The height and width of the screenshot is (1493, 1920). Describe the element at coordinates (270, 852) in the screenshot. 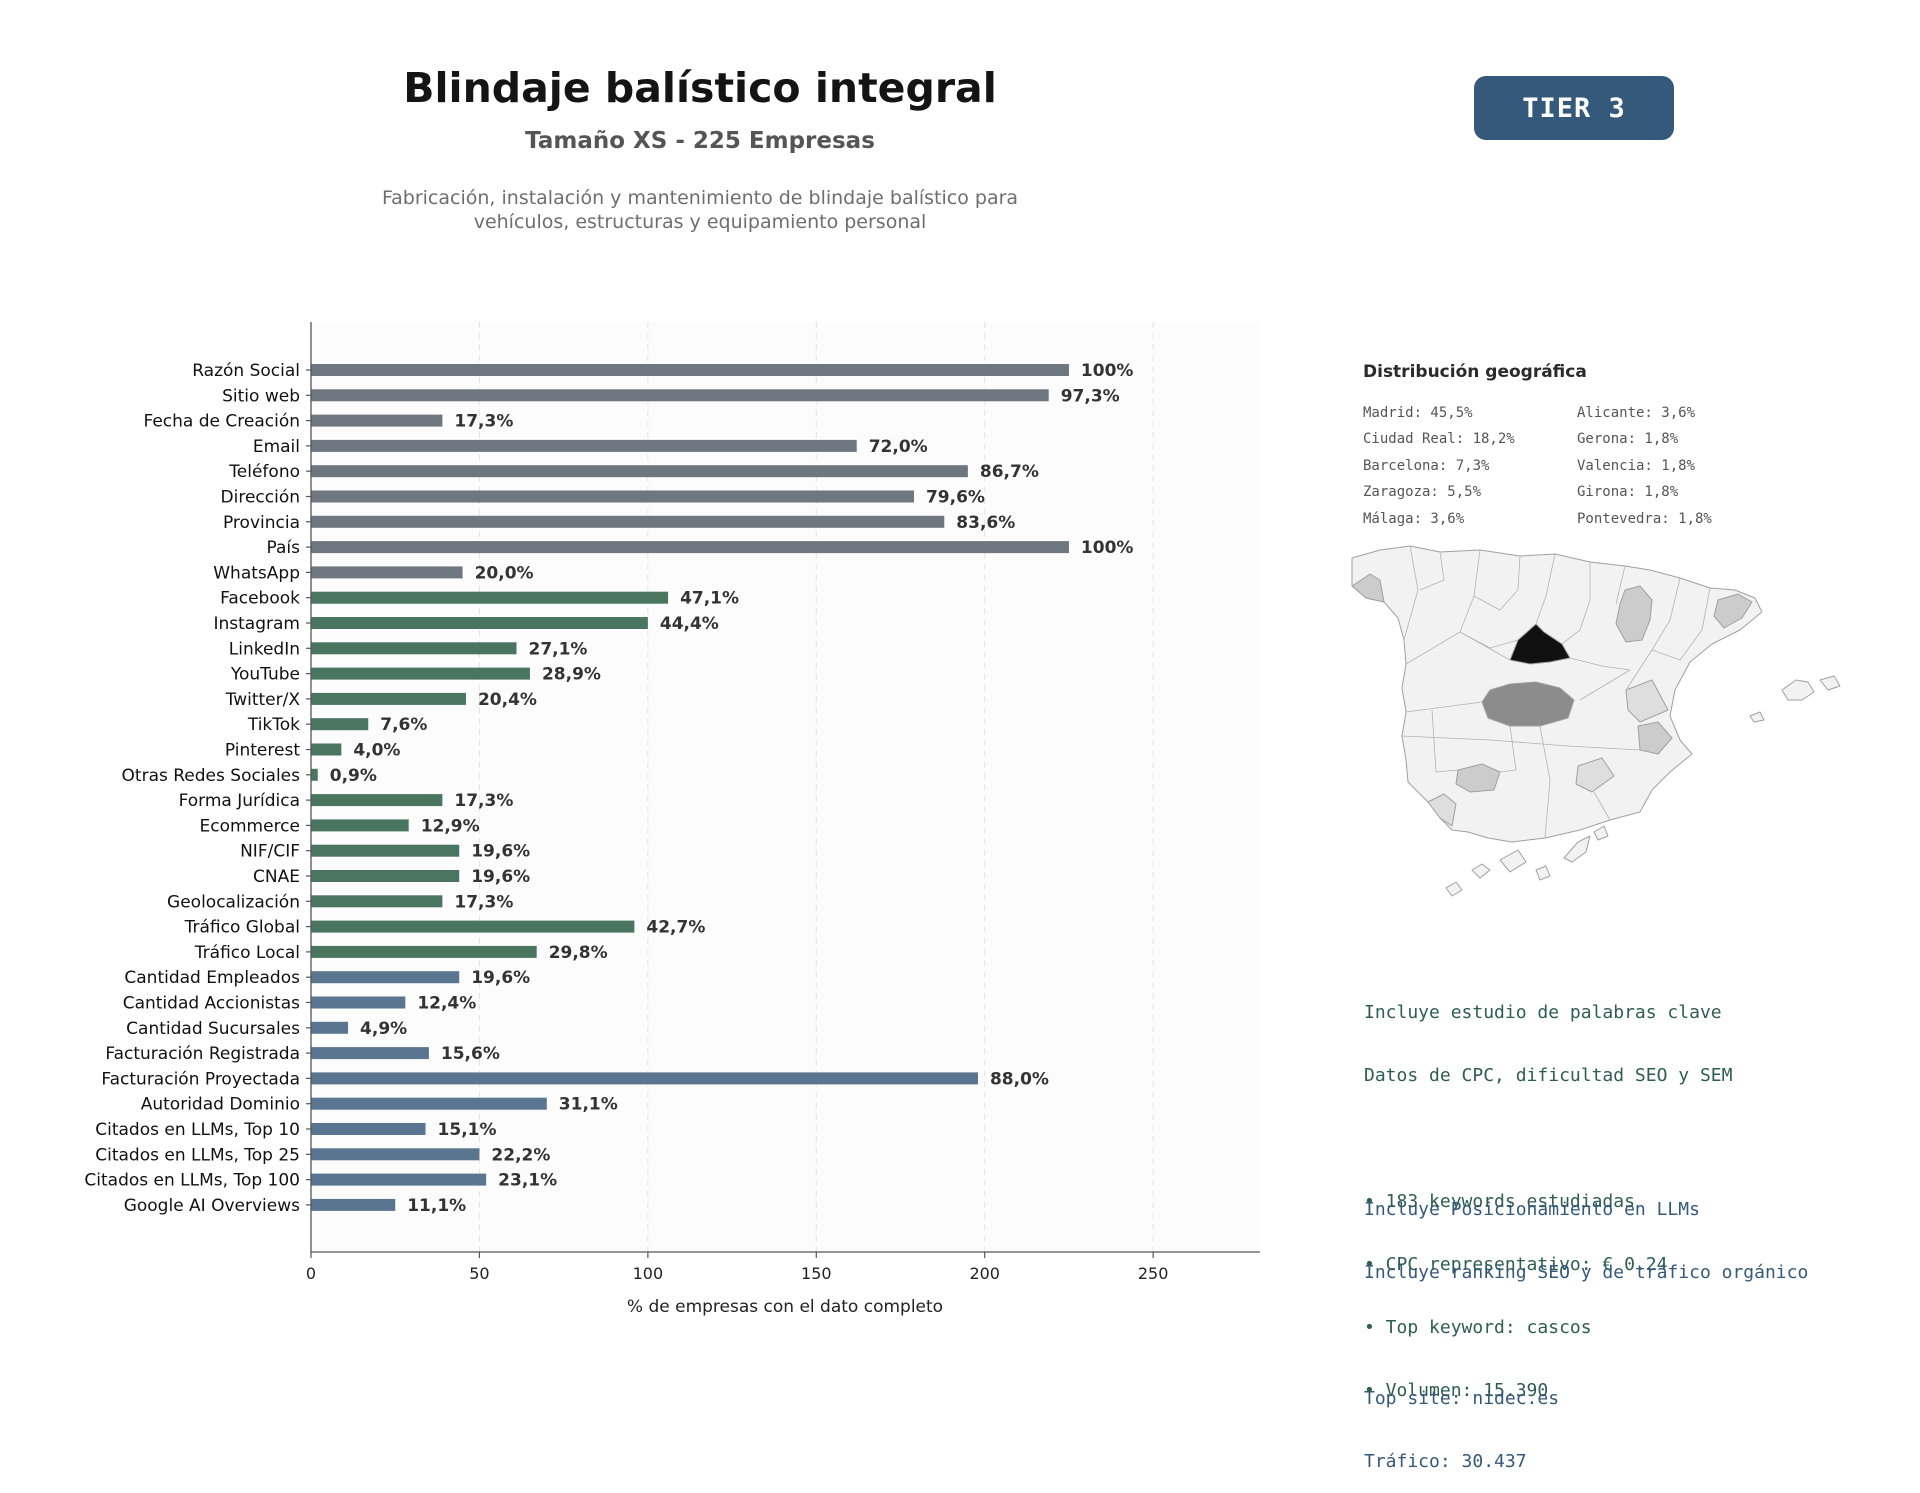

I see `category-label: NIF/CIF` at that location.